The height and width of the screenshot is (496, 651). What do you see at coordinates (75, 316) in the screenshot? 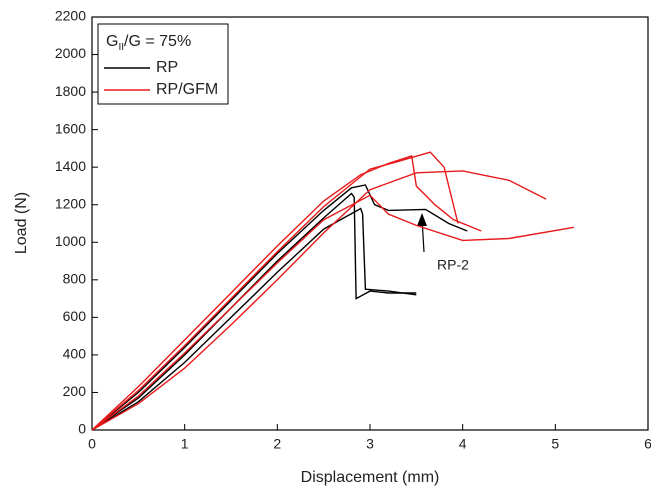
I see `y-tick-label: 600` at bounding box center [75, 316].